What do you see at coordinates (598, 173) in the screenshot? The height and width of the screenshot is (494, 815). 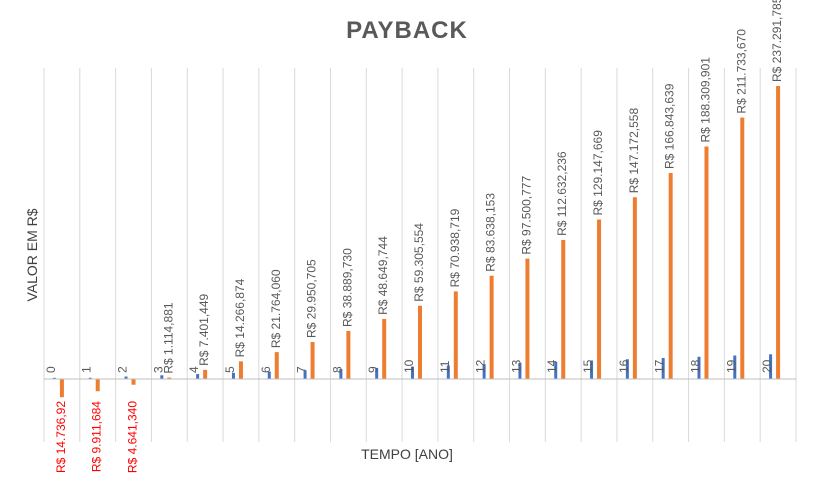 I see `data-label: R$ 129.147,669` at bounding box center [598, 173].